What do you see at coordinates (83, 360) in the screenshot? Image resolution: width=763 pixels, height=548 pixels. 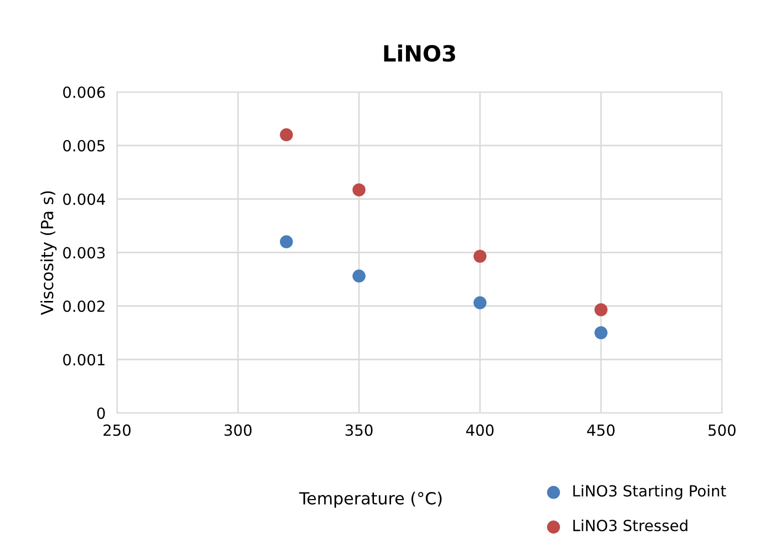 I see `y-tick-label: 0.001` at bounding box center [83, 360].